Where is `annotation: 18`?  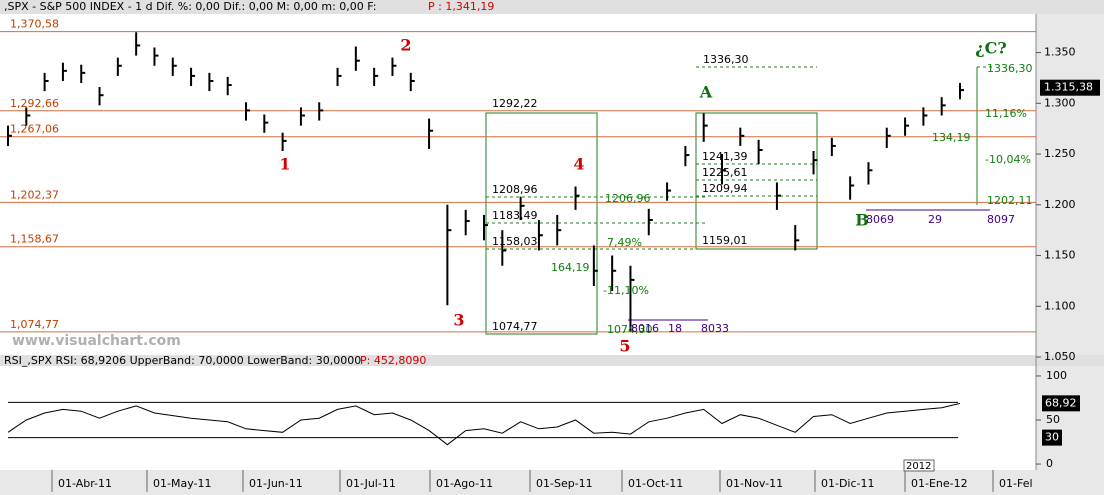 annotation: 18 is located at coordinates (675, 328).